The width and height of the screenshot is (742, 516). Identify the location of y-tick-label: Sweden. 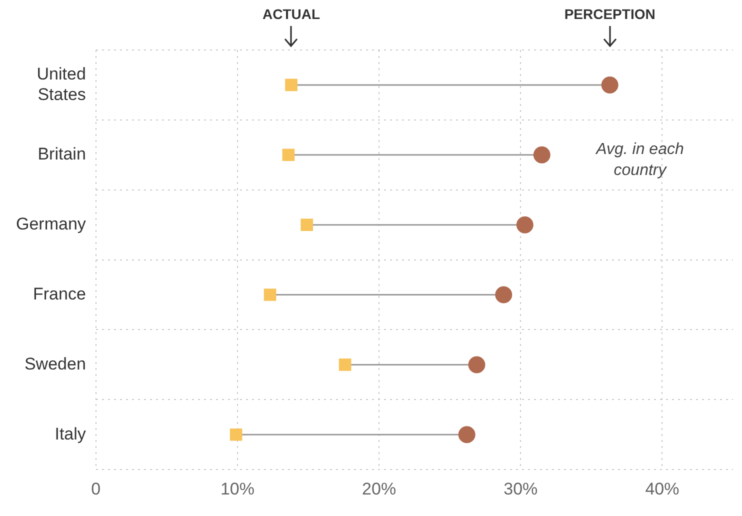
(55, 364).